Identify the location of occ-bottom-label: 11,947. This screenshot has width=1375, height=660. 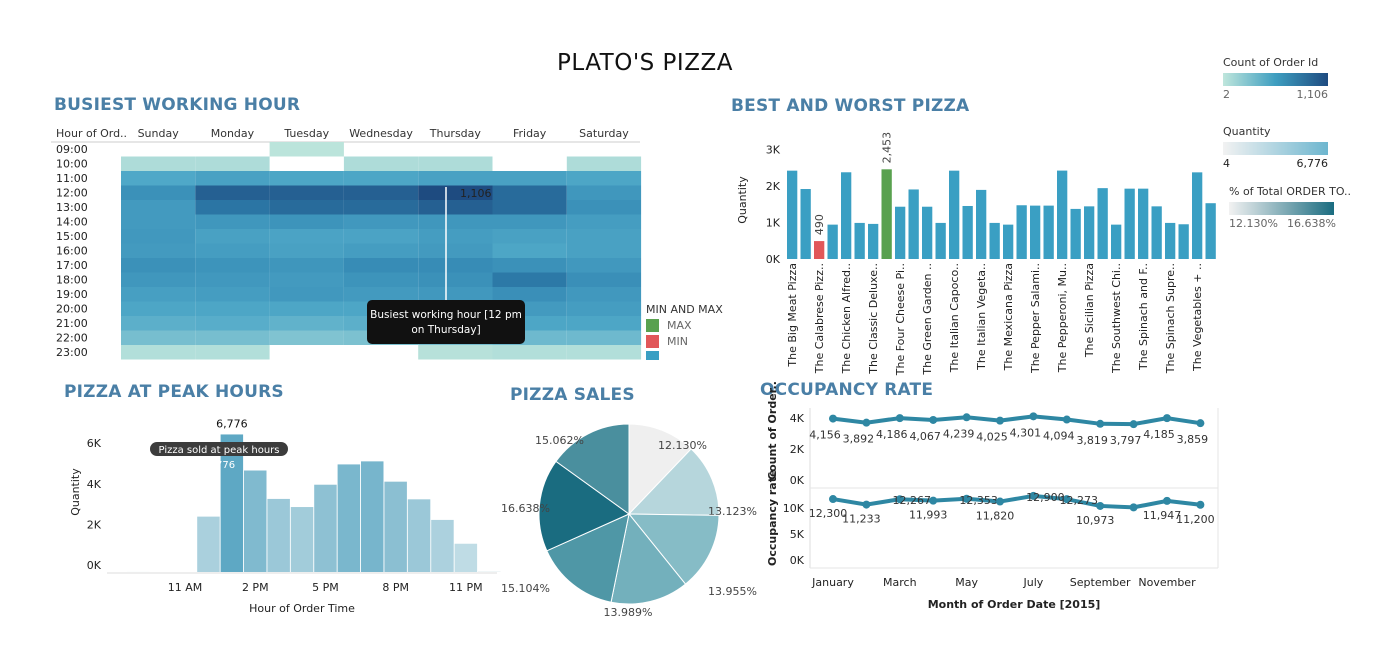
(1162, 515).